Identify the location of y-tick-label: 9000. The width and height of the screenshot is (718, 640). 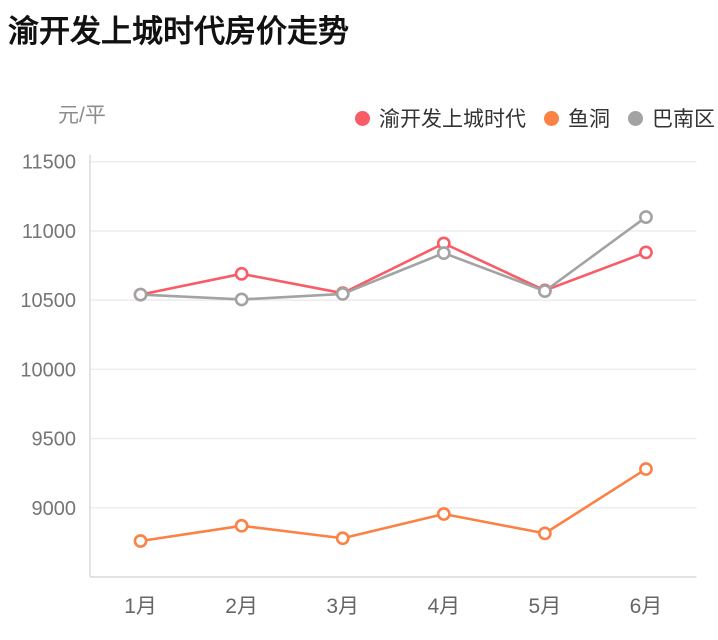
(54, 509).